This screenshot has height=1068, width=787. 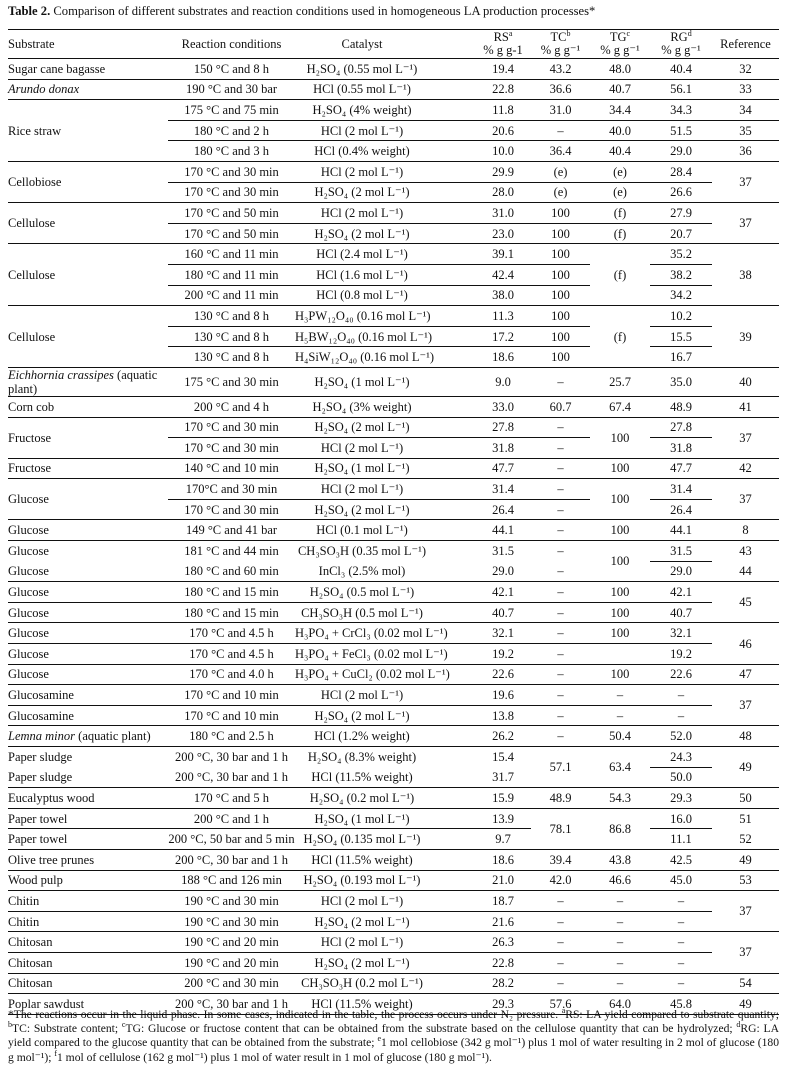 I want to click on cell-rs: 22.6, so click(x=503, y=675).